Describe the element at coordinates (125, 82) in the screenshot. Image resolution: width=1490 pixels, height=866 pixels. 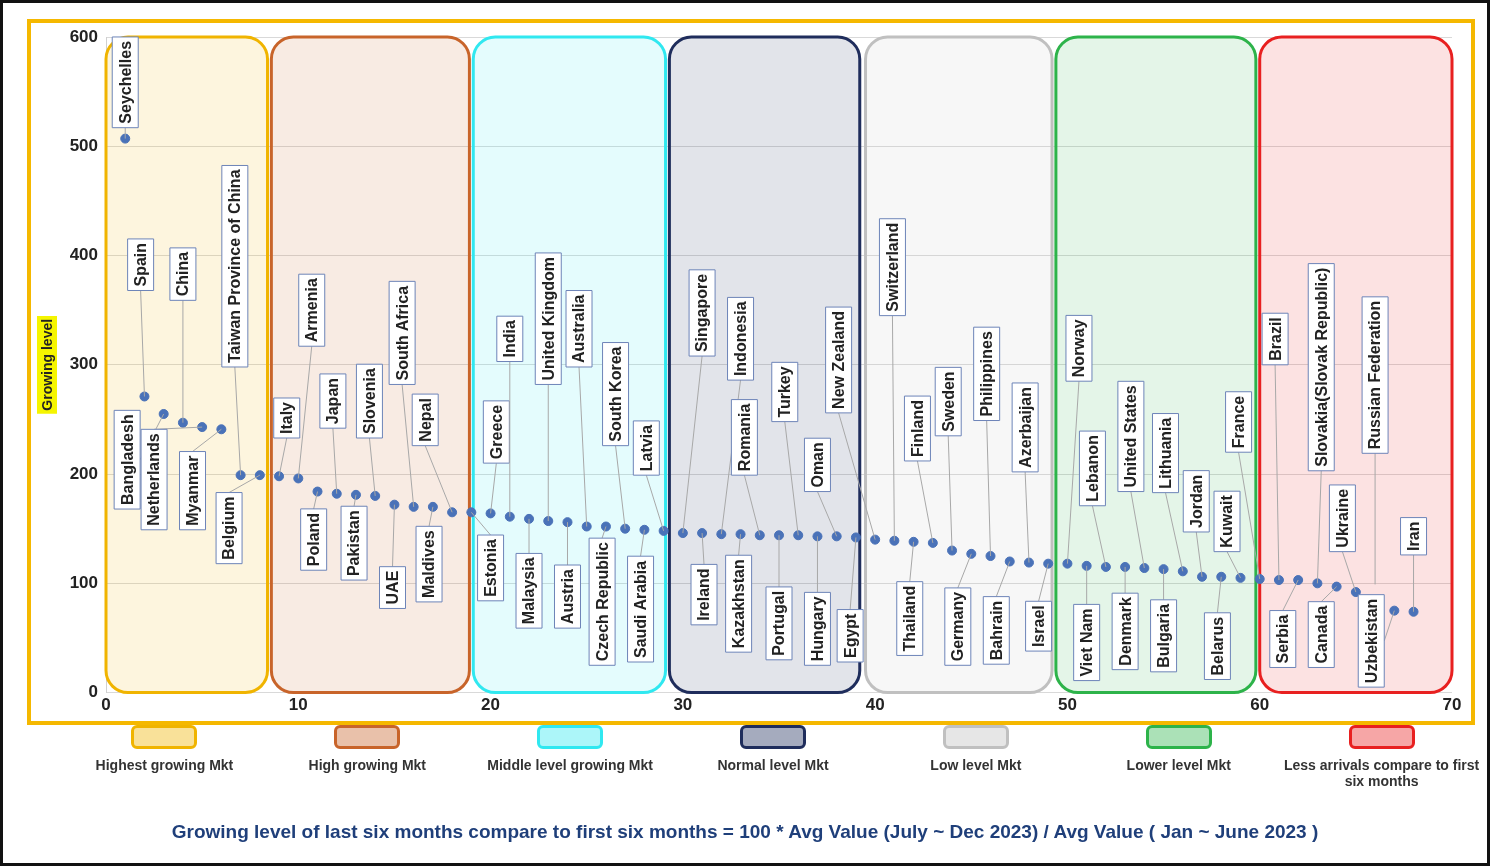
I see `annotation: Seychelles` at that location.